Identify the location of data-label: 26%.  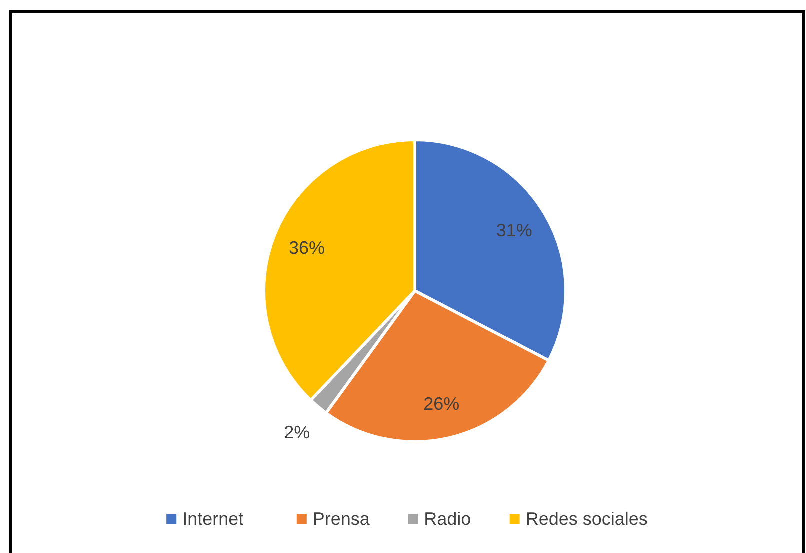
(442, 404).